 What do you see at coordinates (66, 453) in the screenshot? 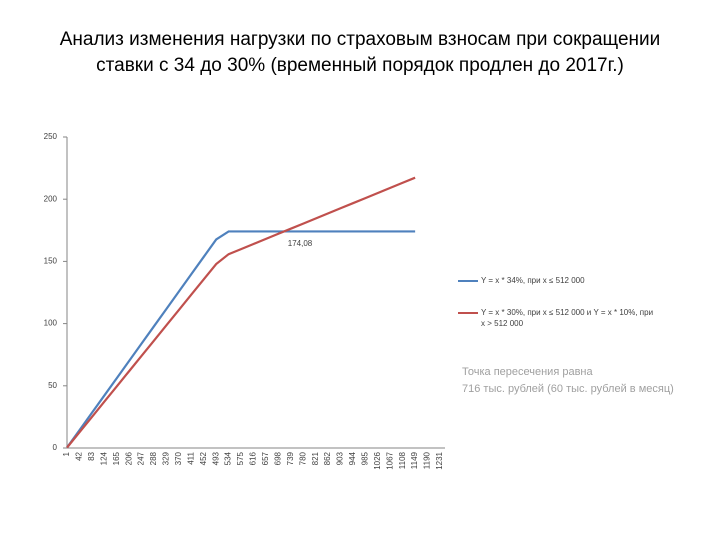
I see `x-tick-label: 1` at bounding box center [66, 453].